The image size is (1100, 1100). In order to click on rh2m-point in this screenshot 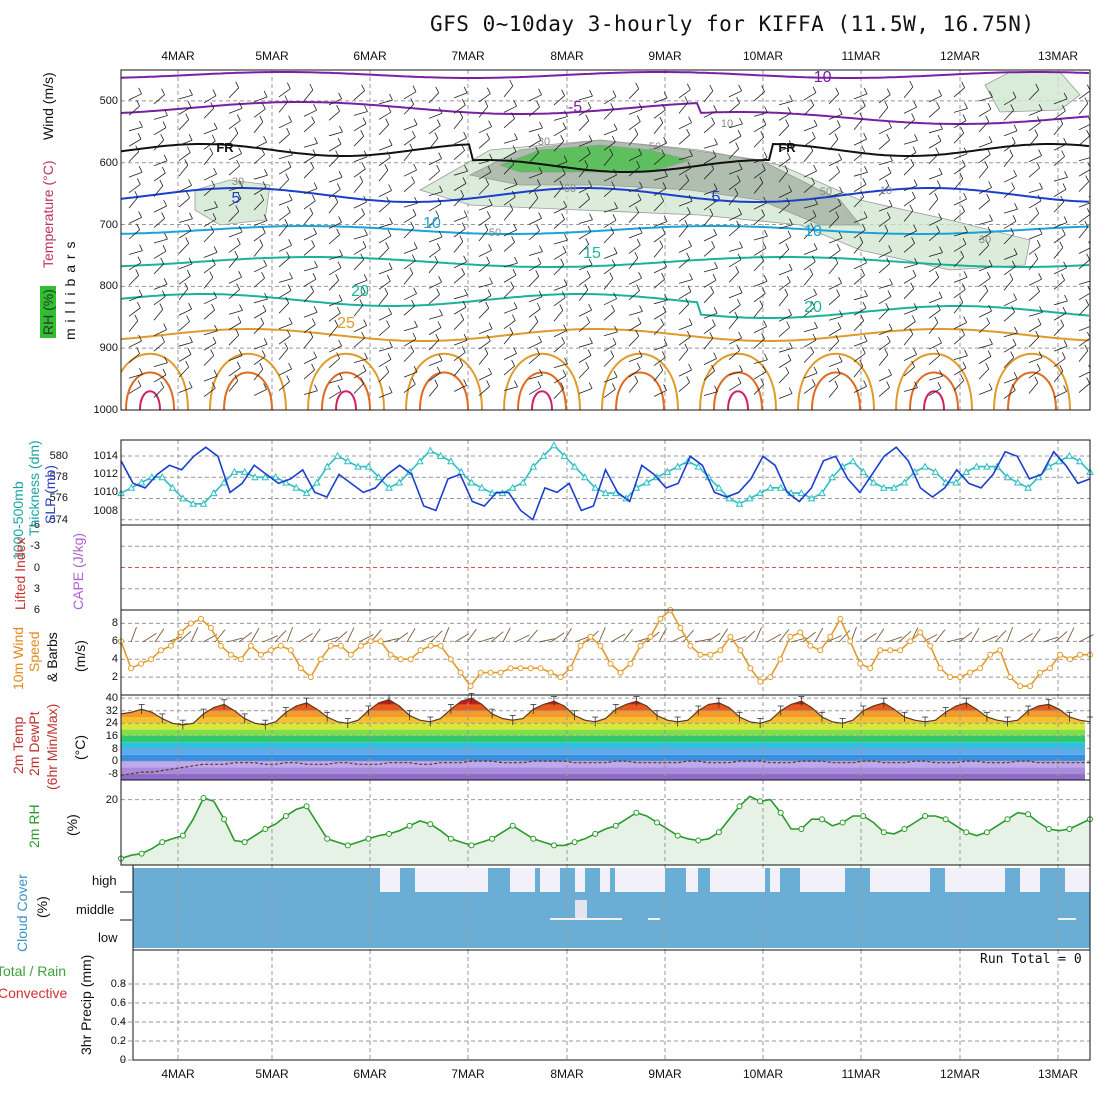, I will do `click(615, 825)`.